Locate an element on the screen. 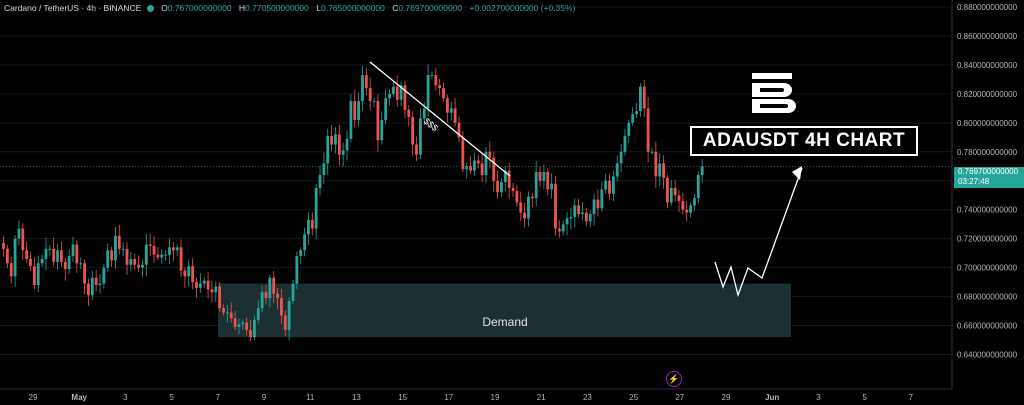  flash-event-icon: ⚡ is located at coordinates (674, 379).